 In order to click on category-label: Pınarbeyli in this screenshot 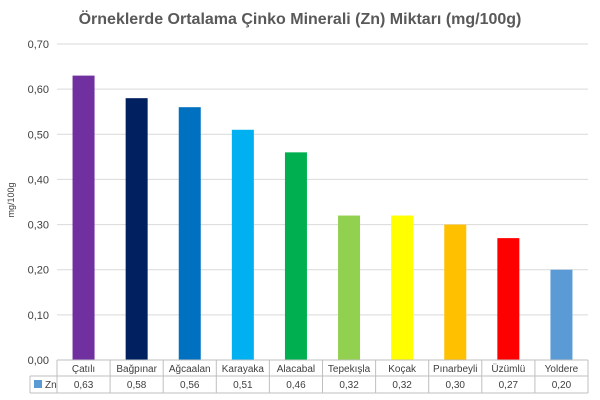, I will do `click(455, 369)`.